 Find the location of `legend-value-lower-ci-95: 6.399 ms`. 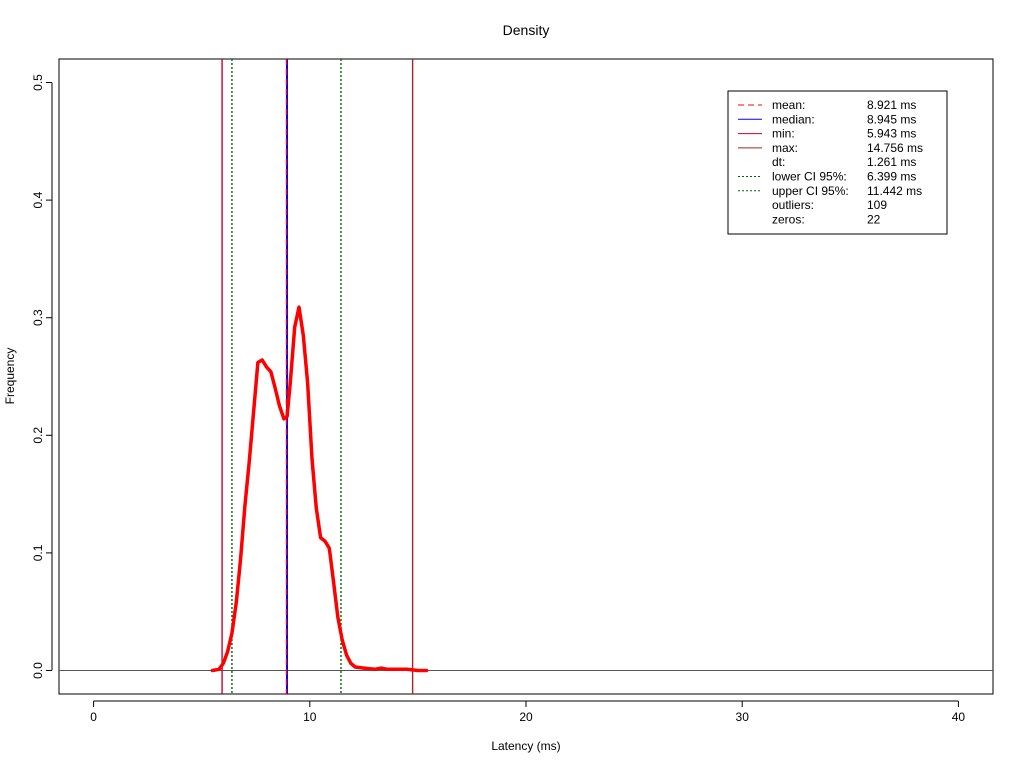

legend-value-lower-ci-95: 6.399 ms is located at coordinates (891, 177).